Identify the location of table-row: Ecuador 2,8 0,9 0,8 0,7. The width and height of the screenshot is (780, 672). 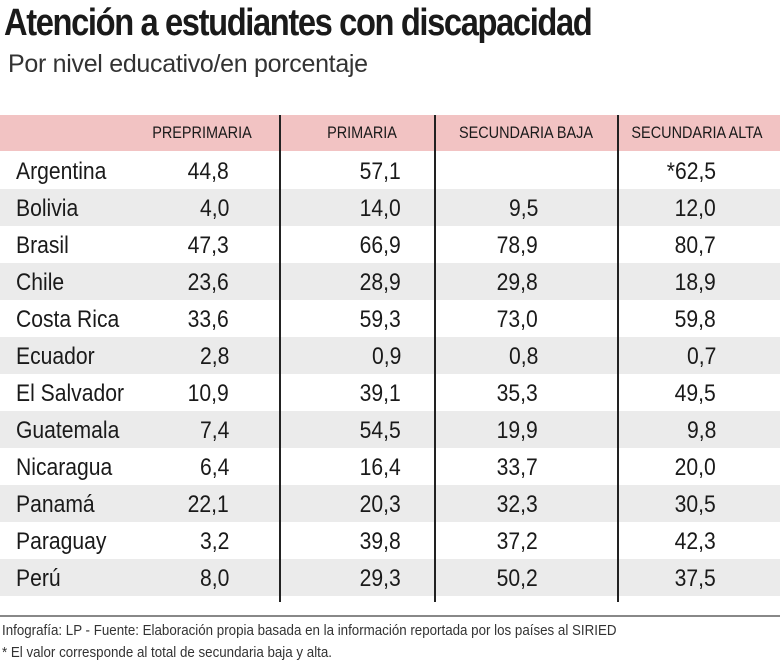
(390, 355).